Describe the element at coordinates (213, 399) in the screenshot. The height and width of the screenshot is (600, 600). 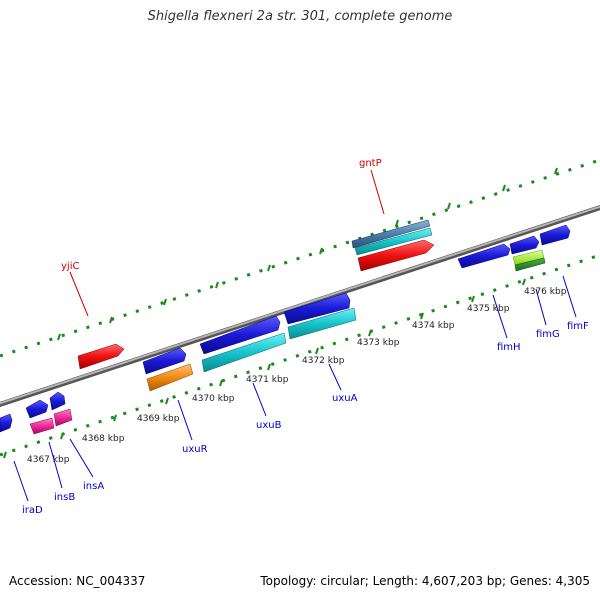
I see `kbp-label: 4370 kbp` at that location.